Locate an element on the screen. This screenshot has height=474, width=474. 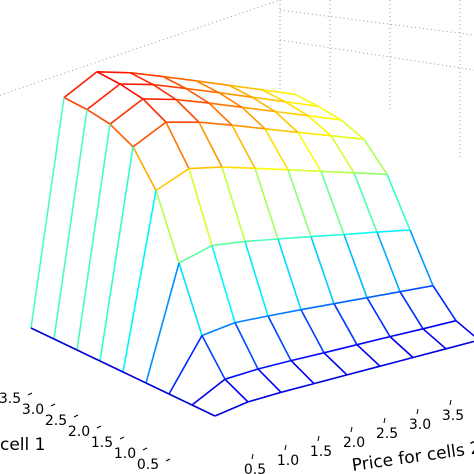
y-tick-label: 2.0 is located at coordinates (354, 443).